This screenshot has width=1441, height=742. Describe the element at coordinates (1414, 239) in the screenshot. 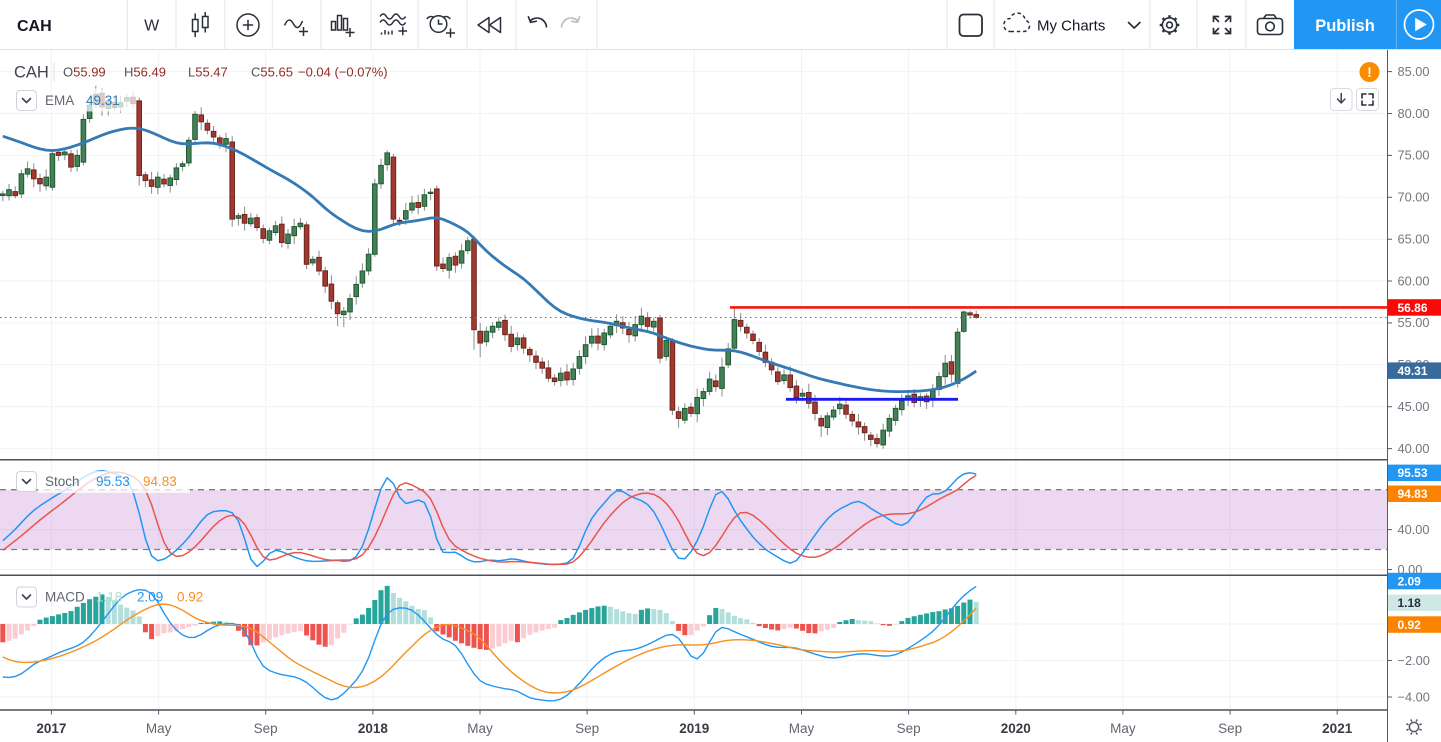

I see `svg-text: 65.00` at that location.